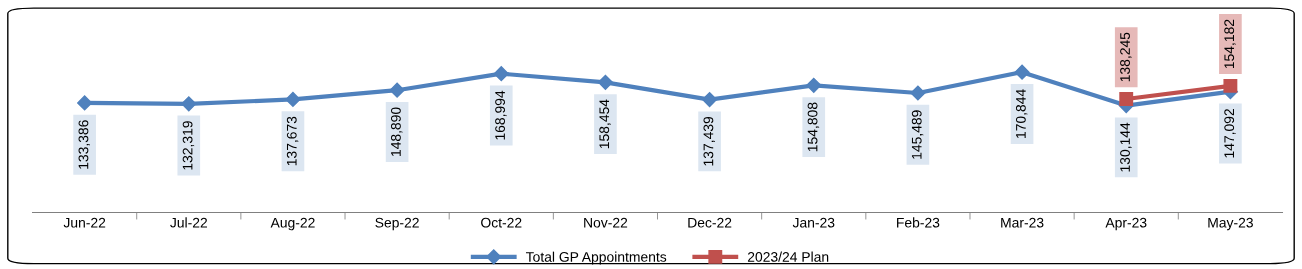 The height and width of the screenshot is (269, 1302). Describe the element at coordinates (189, 222) in the screenshot. I see `x-tick-label: Jul-22` at that location.